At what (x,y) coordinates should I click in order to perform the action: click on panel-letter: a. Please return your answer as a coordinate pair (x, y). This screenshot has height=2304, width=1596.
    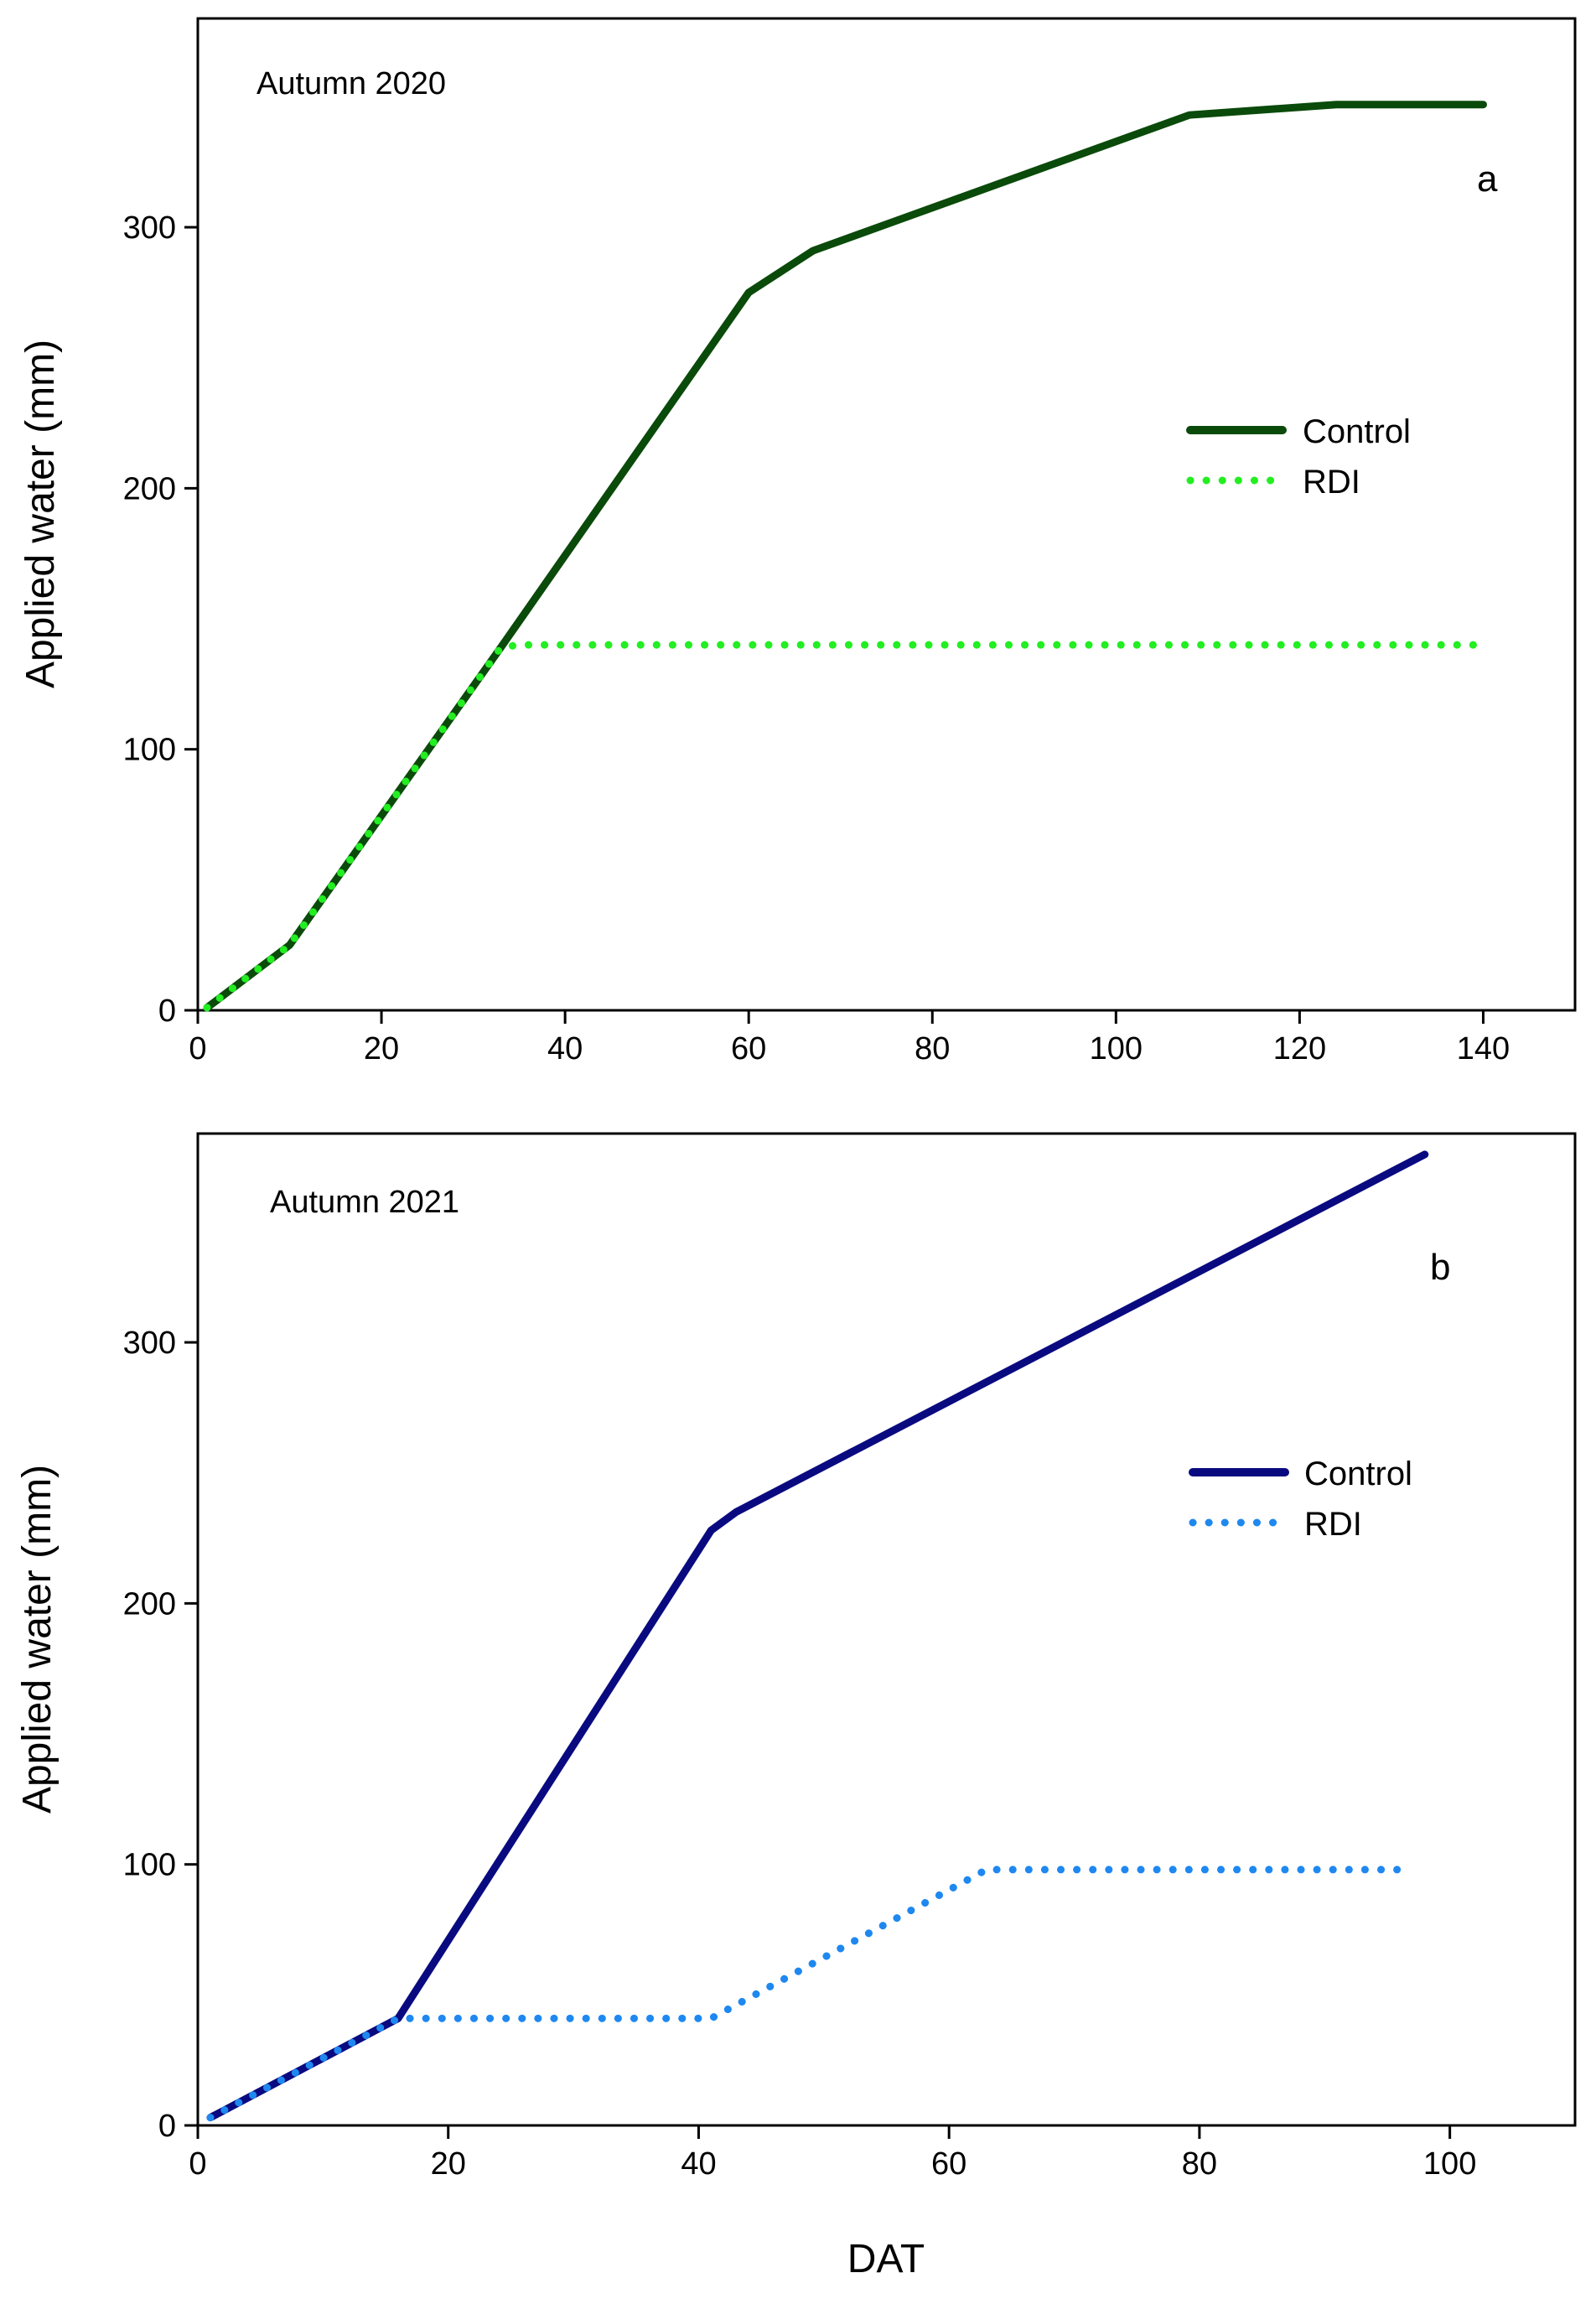
    Looking at the image, I should click on (1487, 179).